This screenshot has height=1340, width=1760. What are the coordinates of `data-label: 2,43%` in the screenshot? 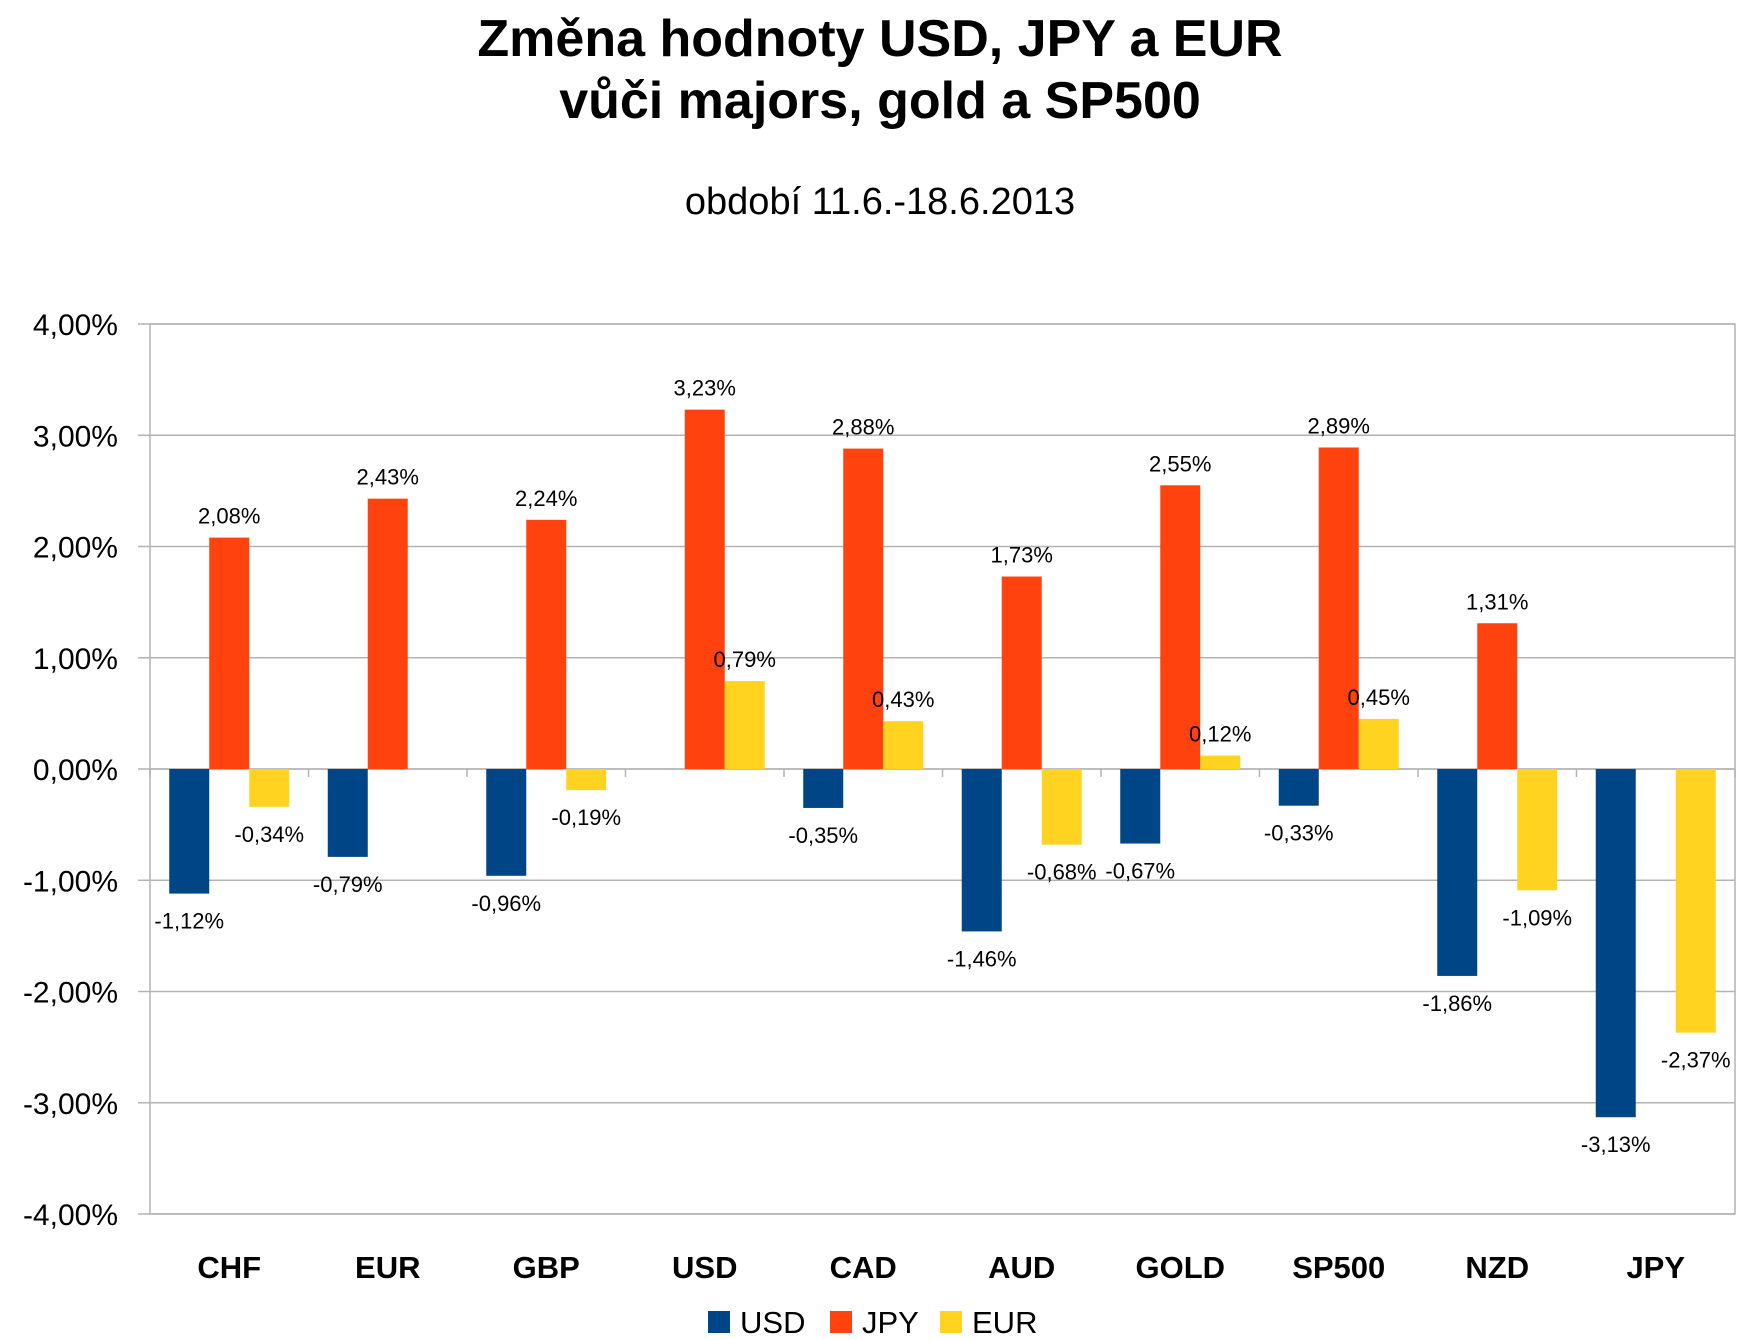 It's located at (388, 477).